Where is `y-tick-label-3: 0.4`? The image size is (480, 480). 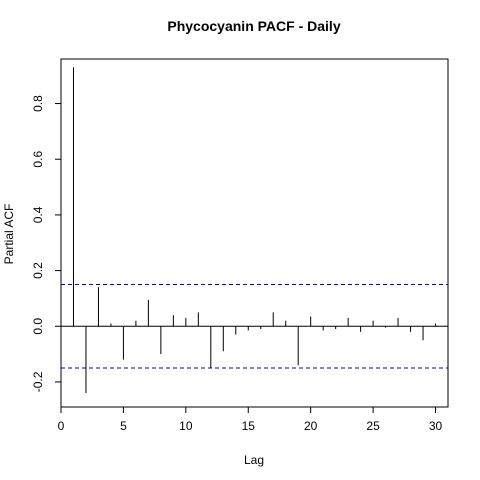 y-tick-label-3: 0.4 is located at coordinates (38, 214).